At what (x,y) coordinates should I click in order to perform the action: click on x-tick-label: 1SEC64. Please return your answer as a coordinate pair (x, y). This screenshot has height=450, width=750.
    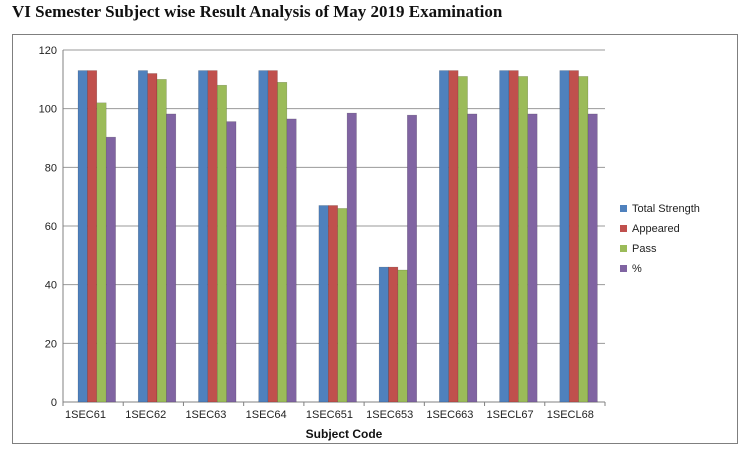
    Looking at the image, I should click on (266, 415).